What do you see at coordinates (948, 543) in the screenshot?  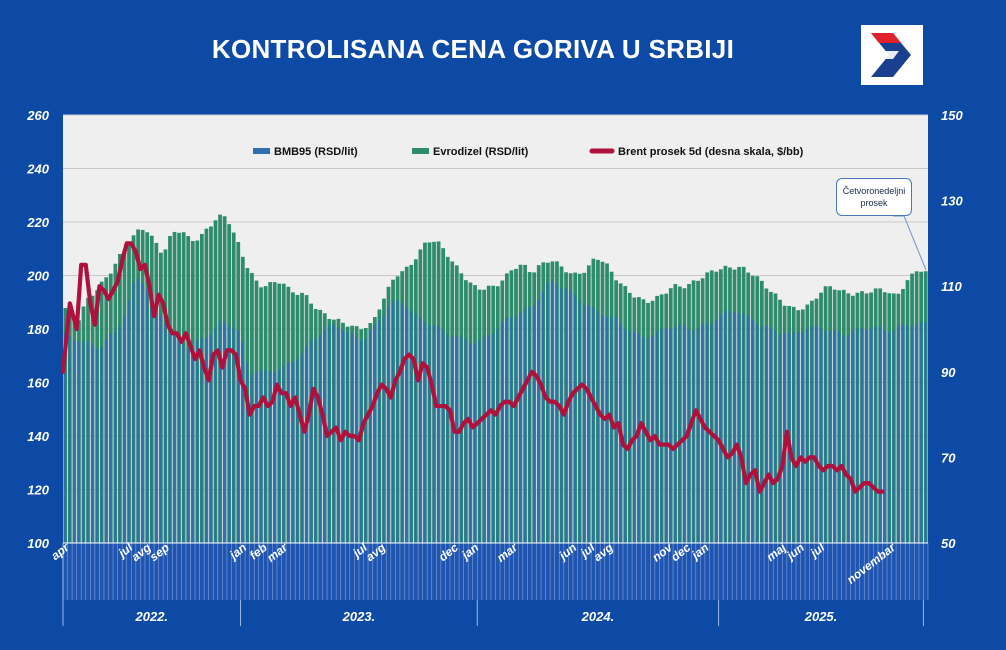 I see `right-axis-tick-label: 50` at bounding box center [948, 543].